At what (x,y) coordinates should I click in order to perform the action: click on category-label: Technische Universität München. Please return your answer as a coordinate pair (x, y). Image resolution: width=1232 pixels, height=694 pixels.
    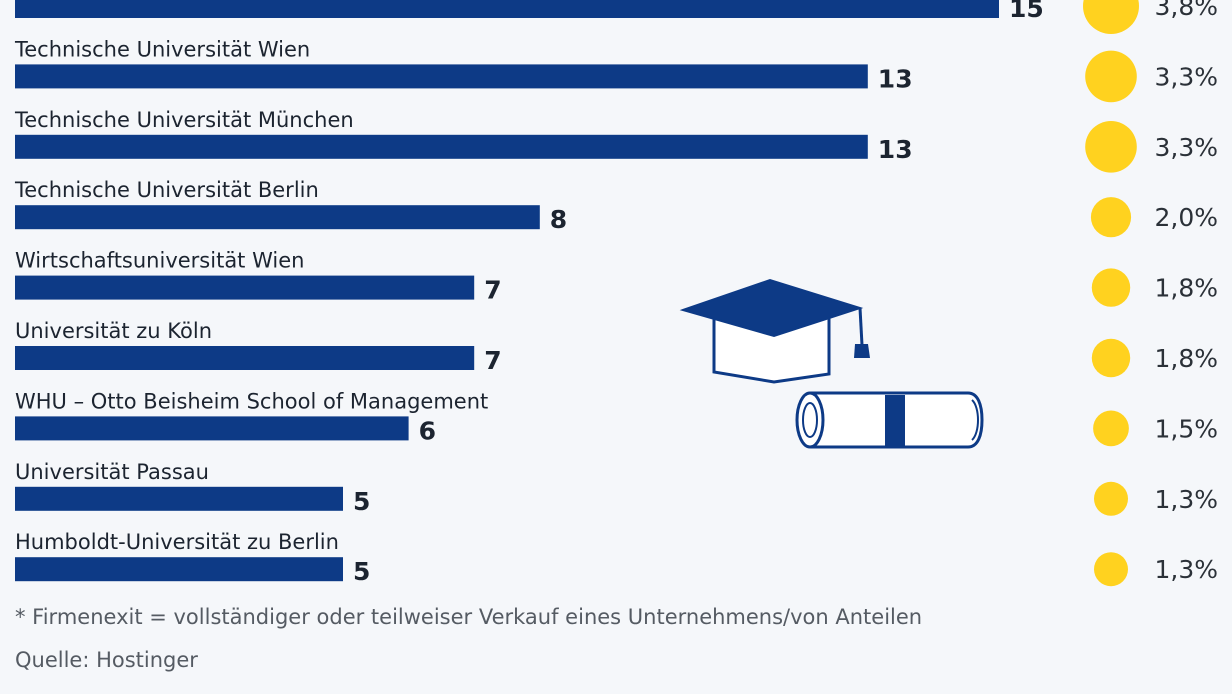
    Looking at the image, I should click on (184, 120).